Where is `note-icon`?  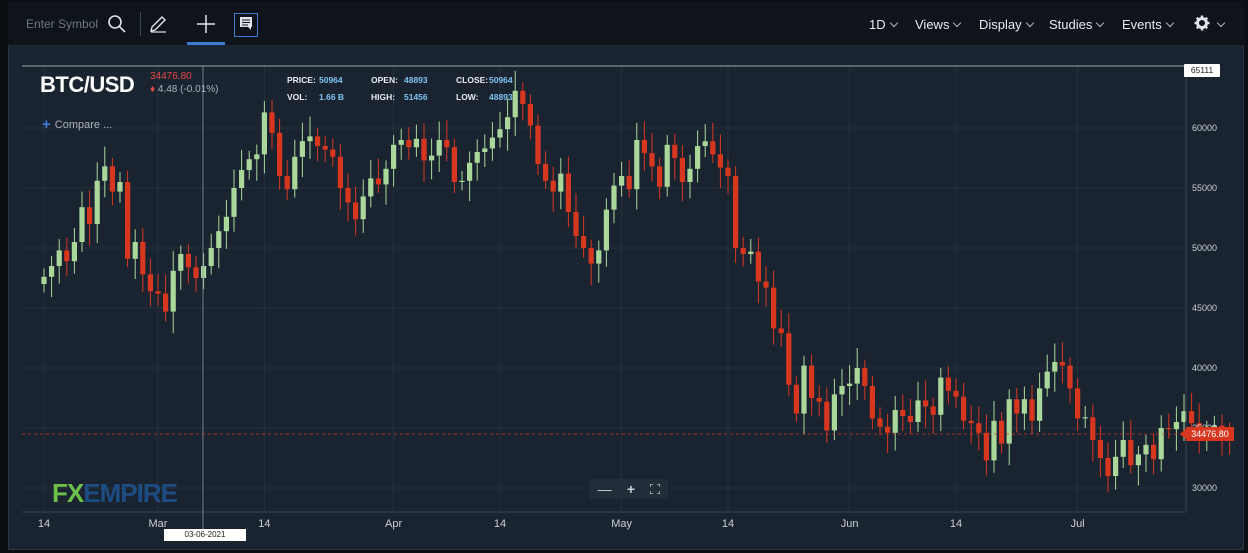 note-icon is located at coordinates (246, 25).